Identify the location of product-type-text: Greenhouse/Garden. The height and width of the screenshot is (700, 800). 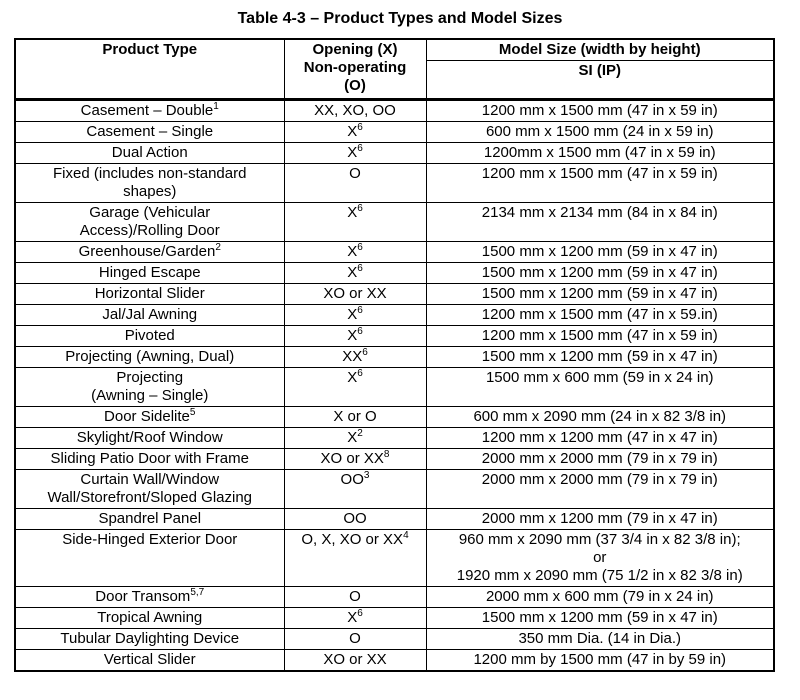
(147, 251).